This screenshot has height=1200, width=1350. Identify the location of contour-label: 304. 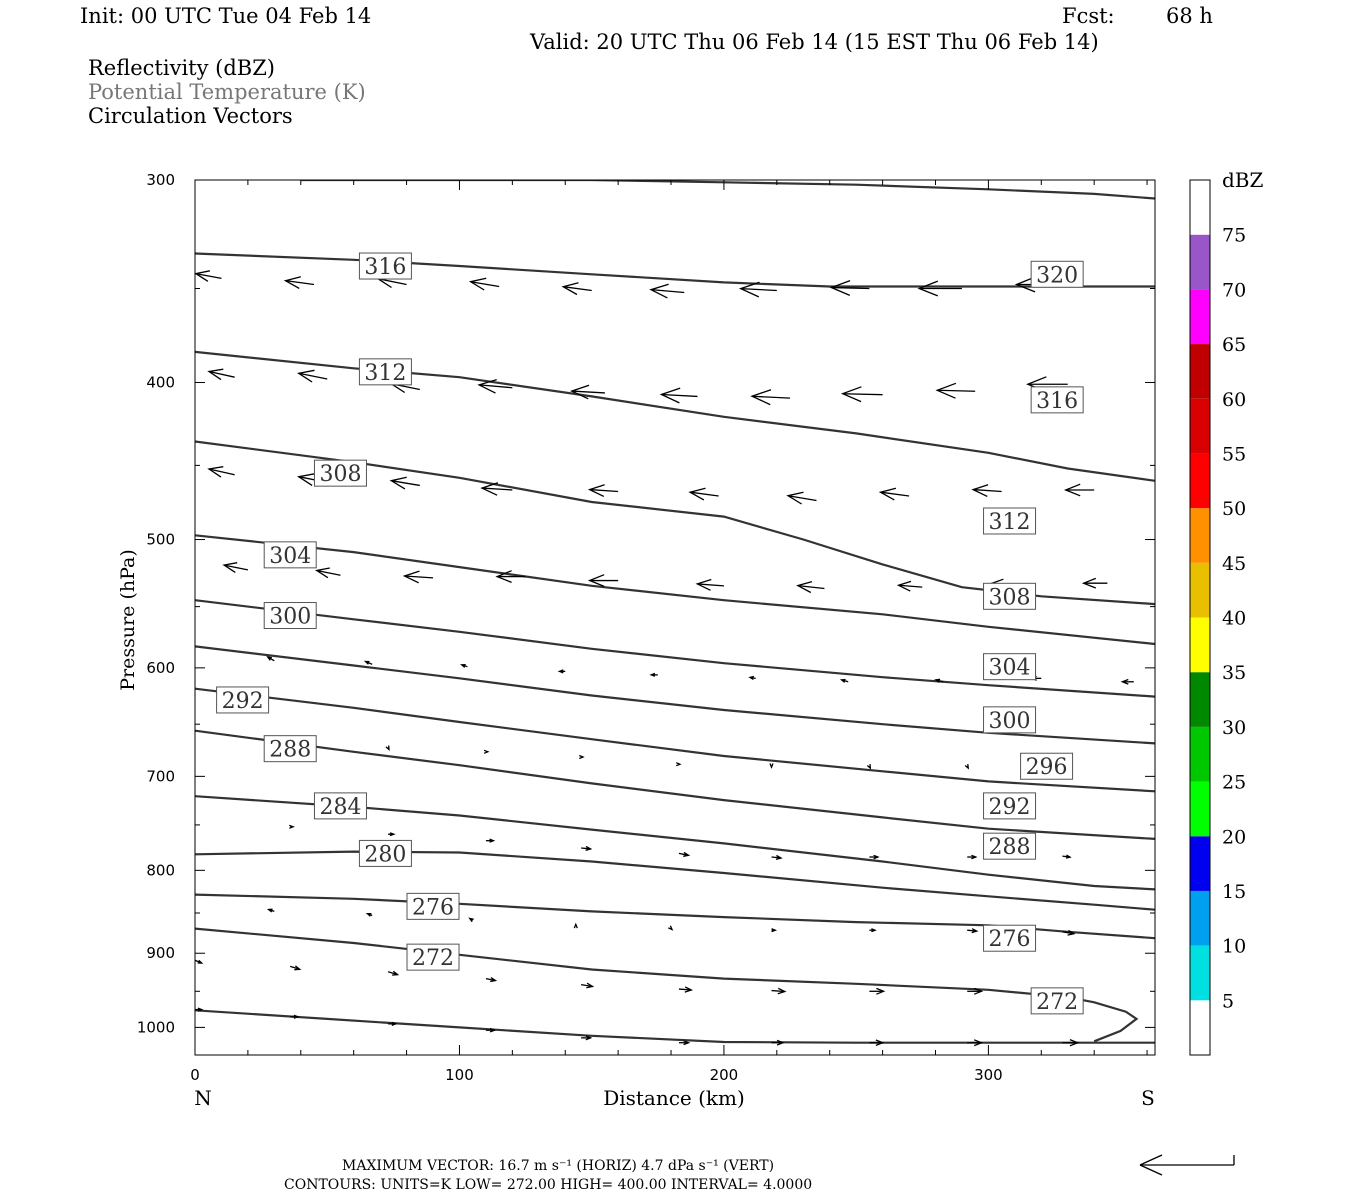
(290, 555).